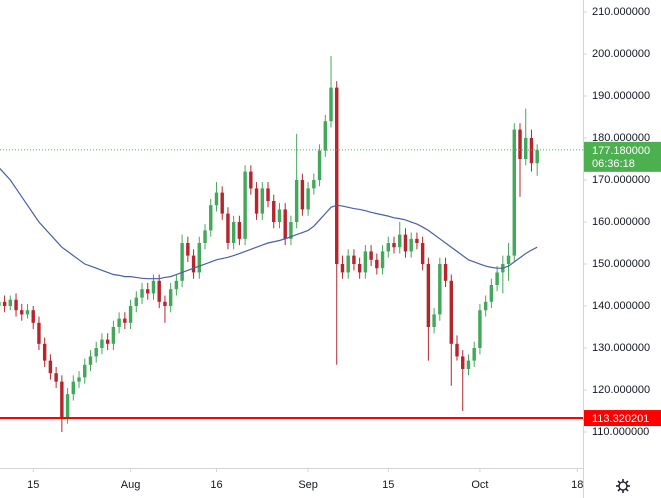 The image size is (661, 498). Describe the element at coordinates (621, 348) in the screenshot. I see `y-tick-label: 130.000000` at that location.